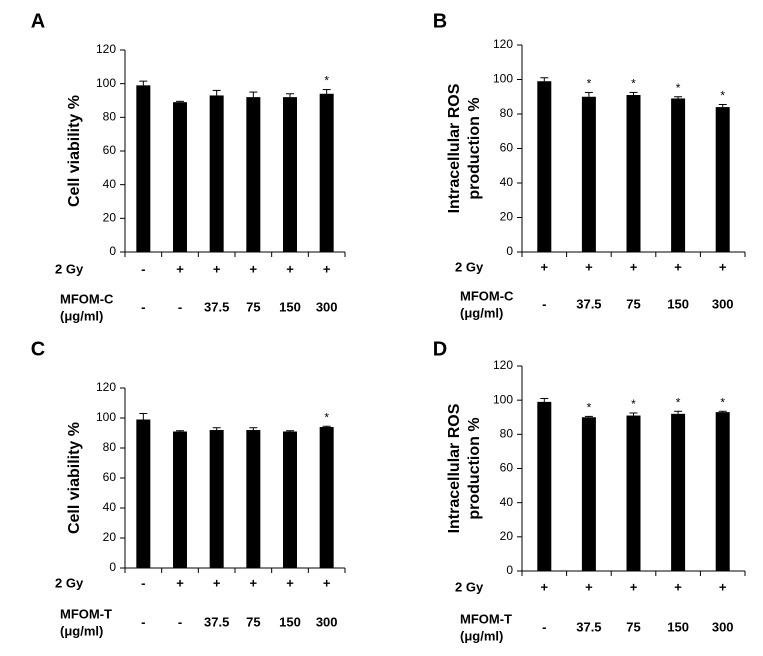  Describe the element at coordinates (38, 21) in the screenshot. I see `panel-label: A` at that location.